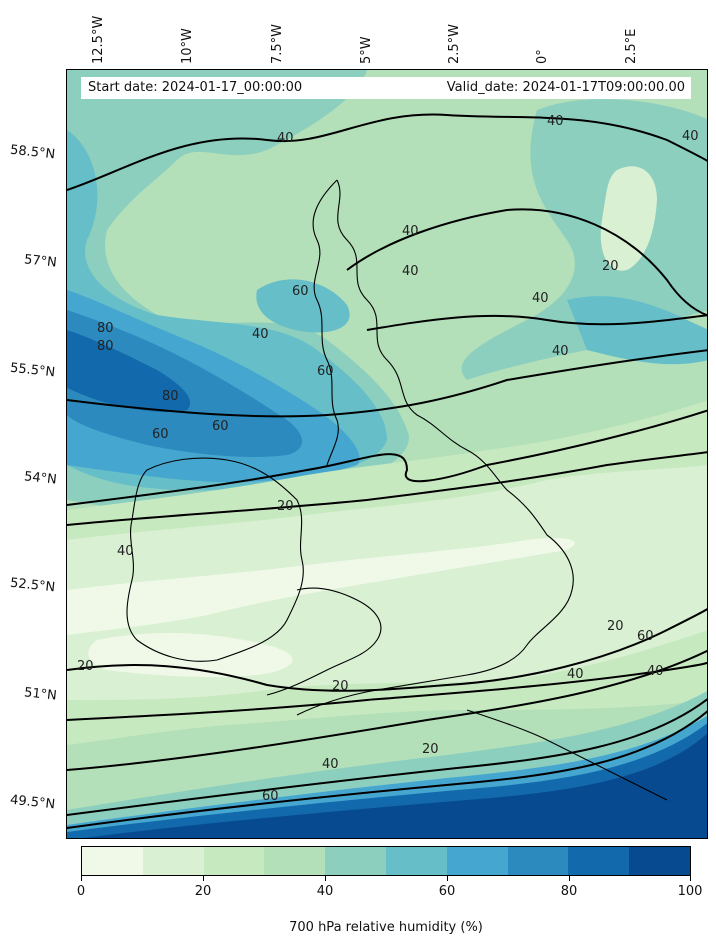 The height and width of the screenshot is (949, 716). Describe the element at coordinates (187, 46) in the screenshot. I see `lon-label-10w: 10°W` at that location.